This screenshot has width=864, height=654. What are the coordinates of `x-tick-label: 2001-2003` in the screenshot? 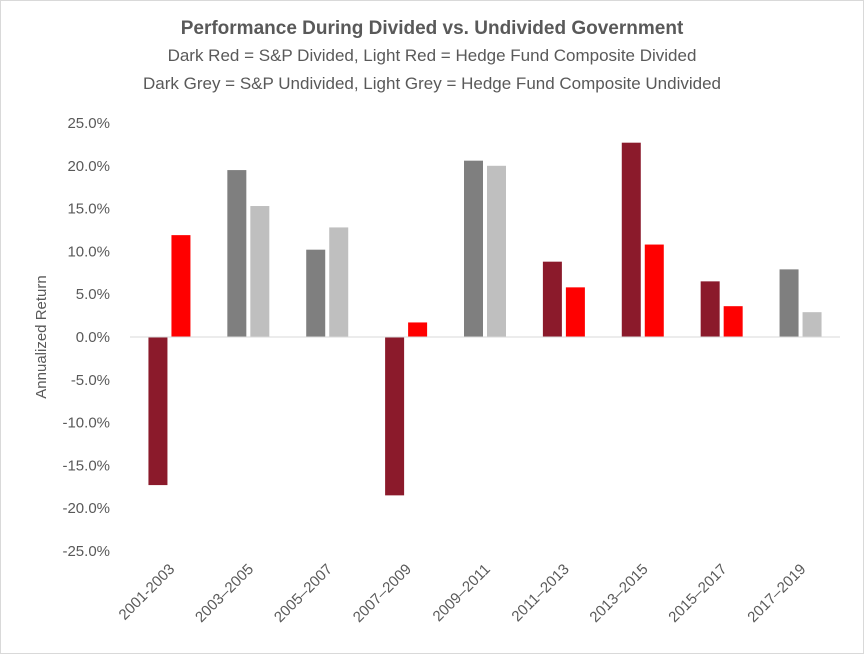 It's located at (147, 592).